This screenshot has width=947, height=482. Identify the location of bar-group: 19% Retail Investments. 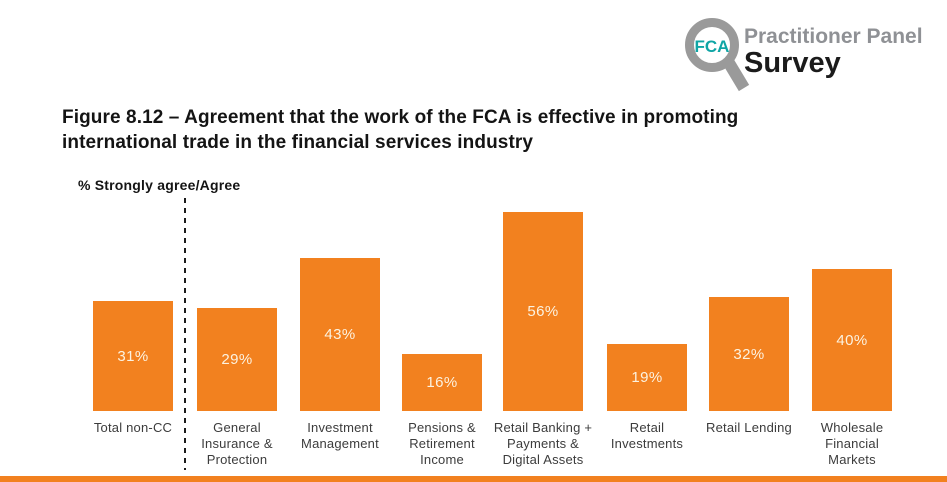
(647, 397).